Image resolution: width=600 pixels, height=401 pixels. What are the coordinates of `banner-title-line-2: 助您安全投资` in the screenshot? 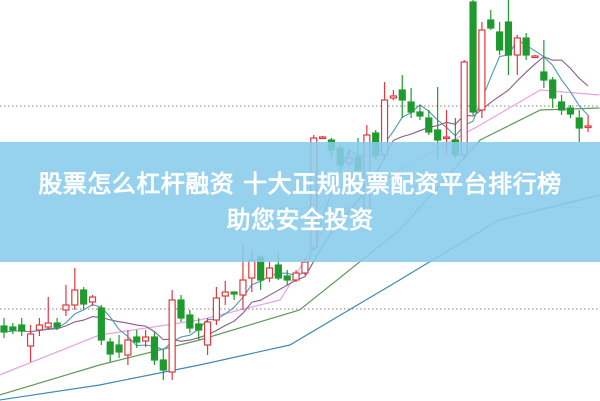 It's located at (300, 220).